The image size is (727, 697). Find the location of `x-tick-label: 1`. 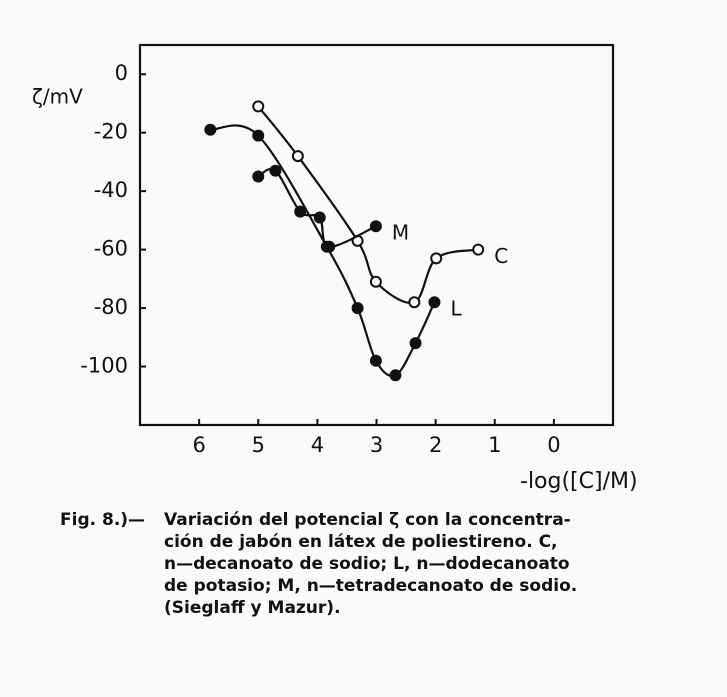

x-tick-label: 1 is located at coordinates (494, 445).